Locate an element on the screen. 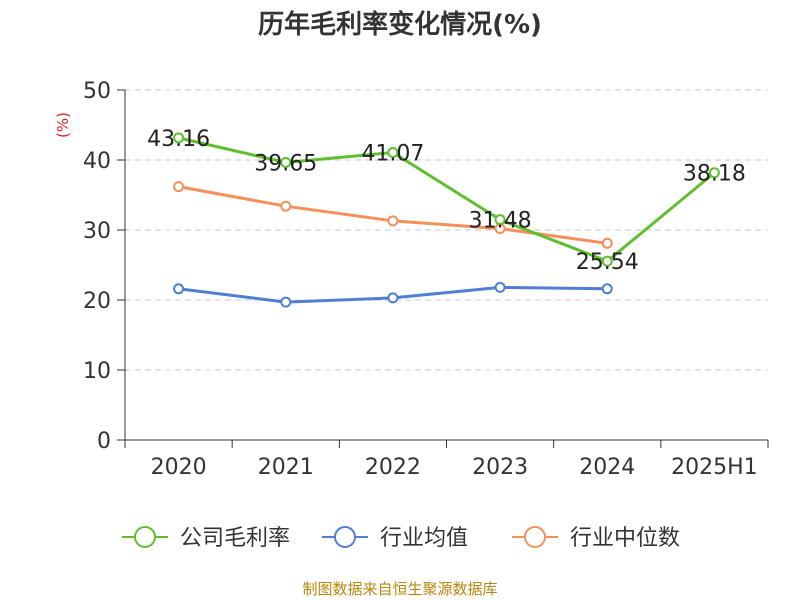  x-tick-label: 2023 is located at coordinates (500, 467).